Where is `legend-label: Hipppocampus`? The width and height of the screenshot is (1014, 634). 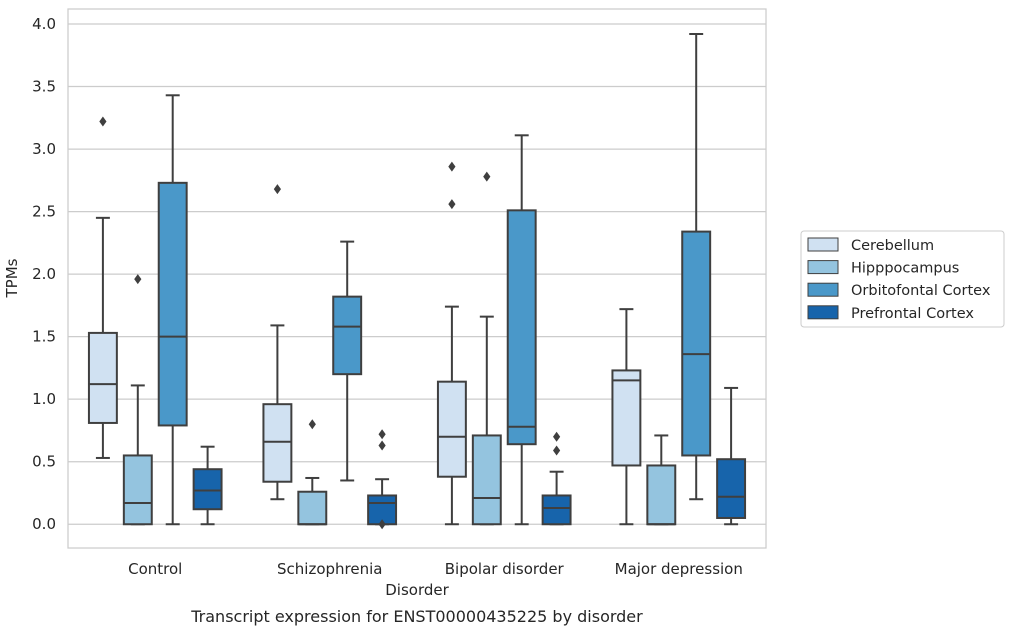
legend-label: Hipppocampus is located at coordinates (905, 269).